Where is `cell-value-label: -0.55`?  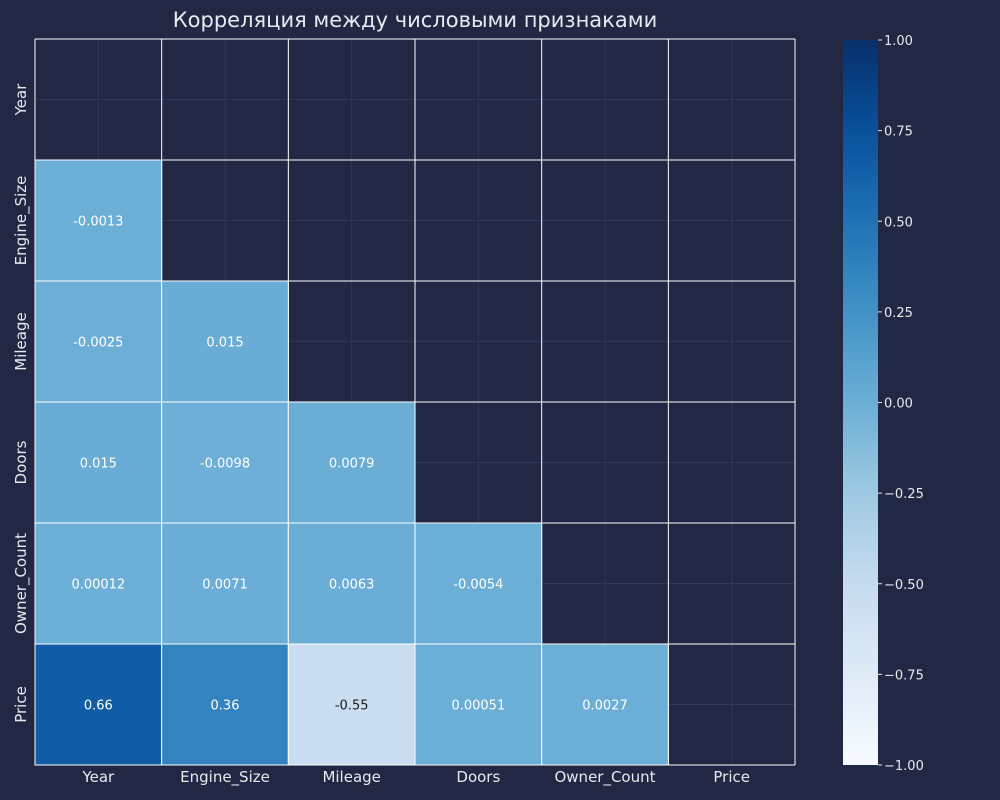 cell-value-label: -0.55 is located at coordinates (352, 706).